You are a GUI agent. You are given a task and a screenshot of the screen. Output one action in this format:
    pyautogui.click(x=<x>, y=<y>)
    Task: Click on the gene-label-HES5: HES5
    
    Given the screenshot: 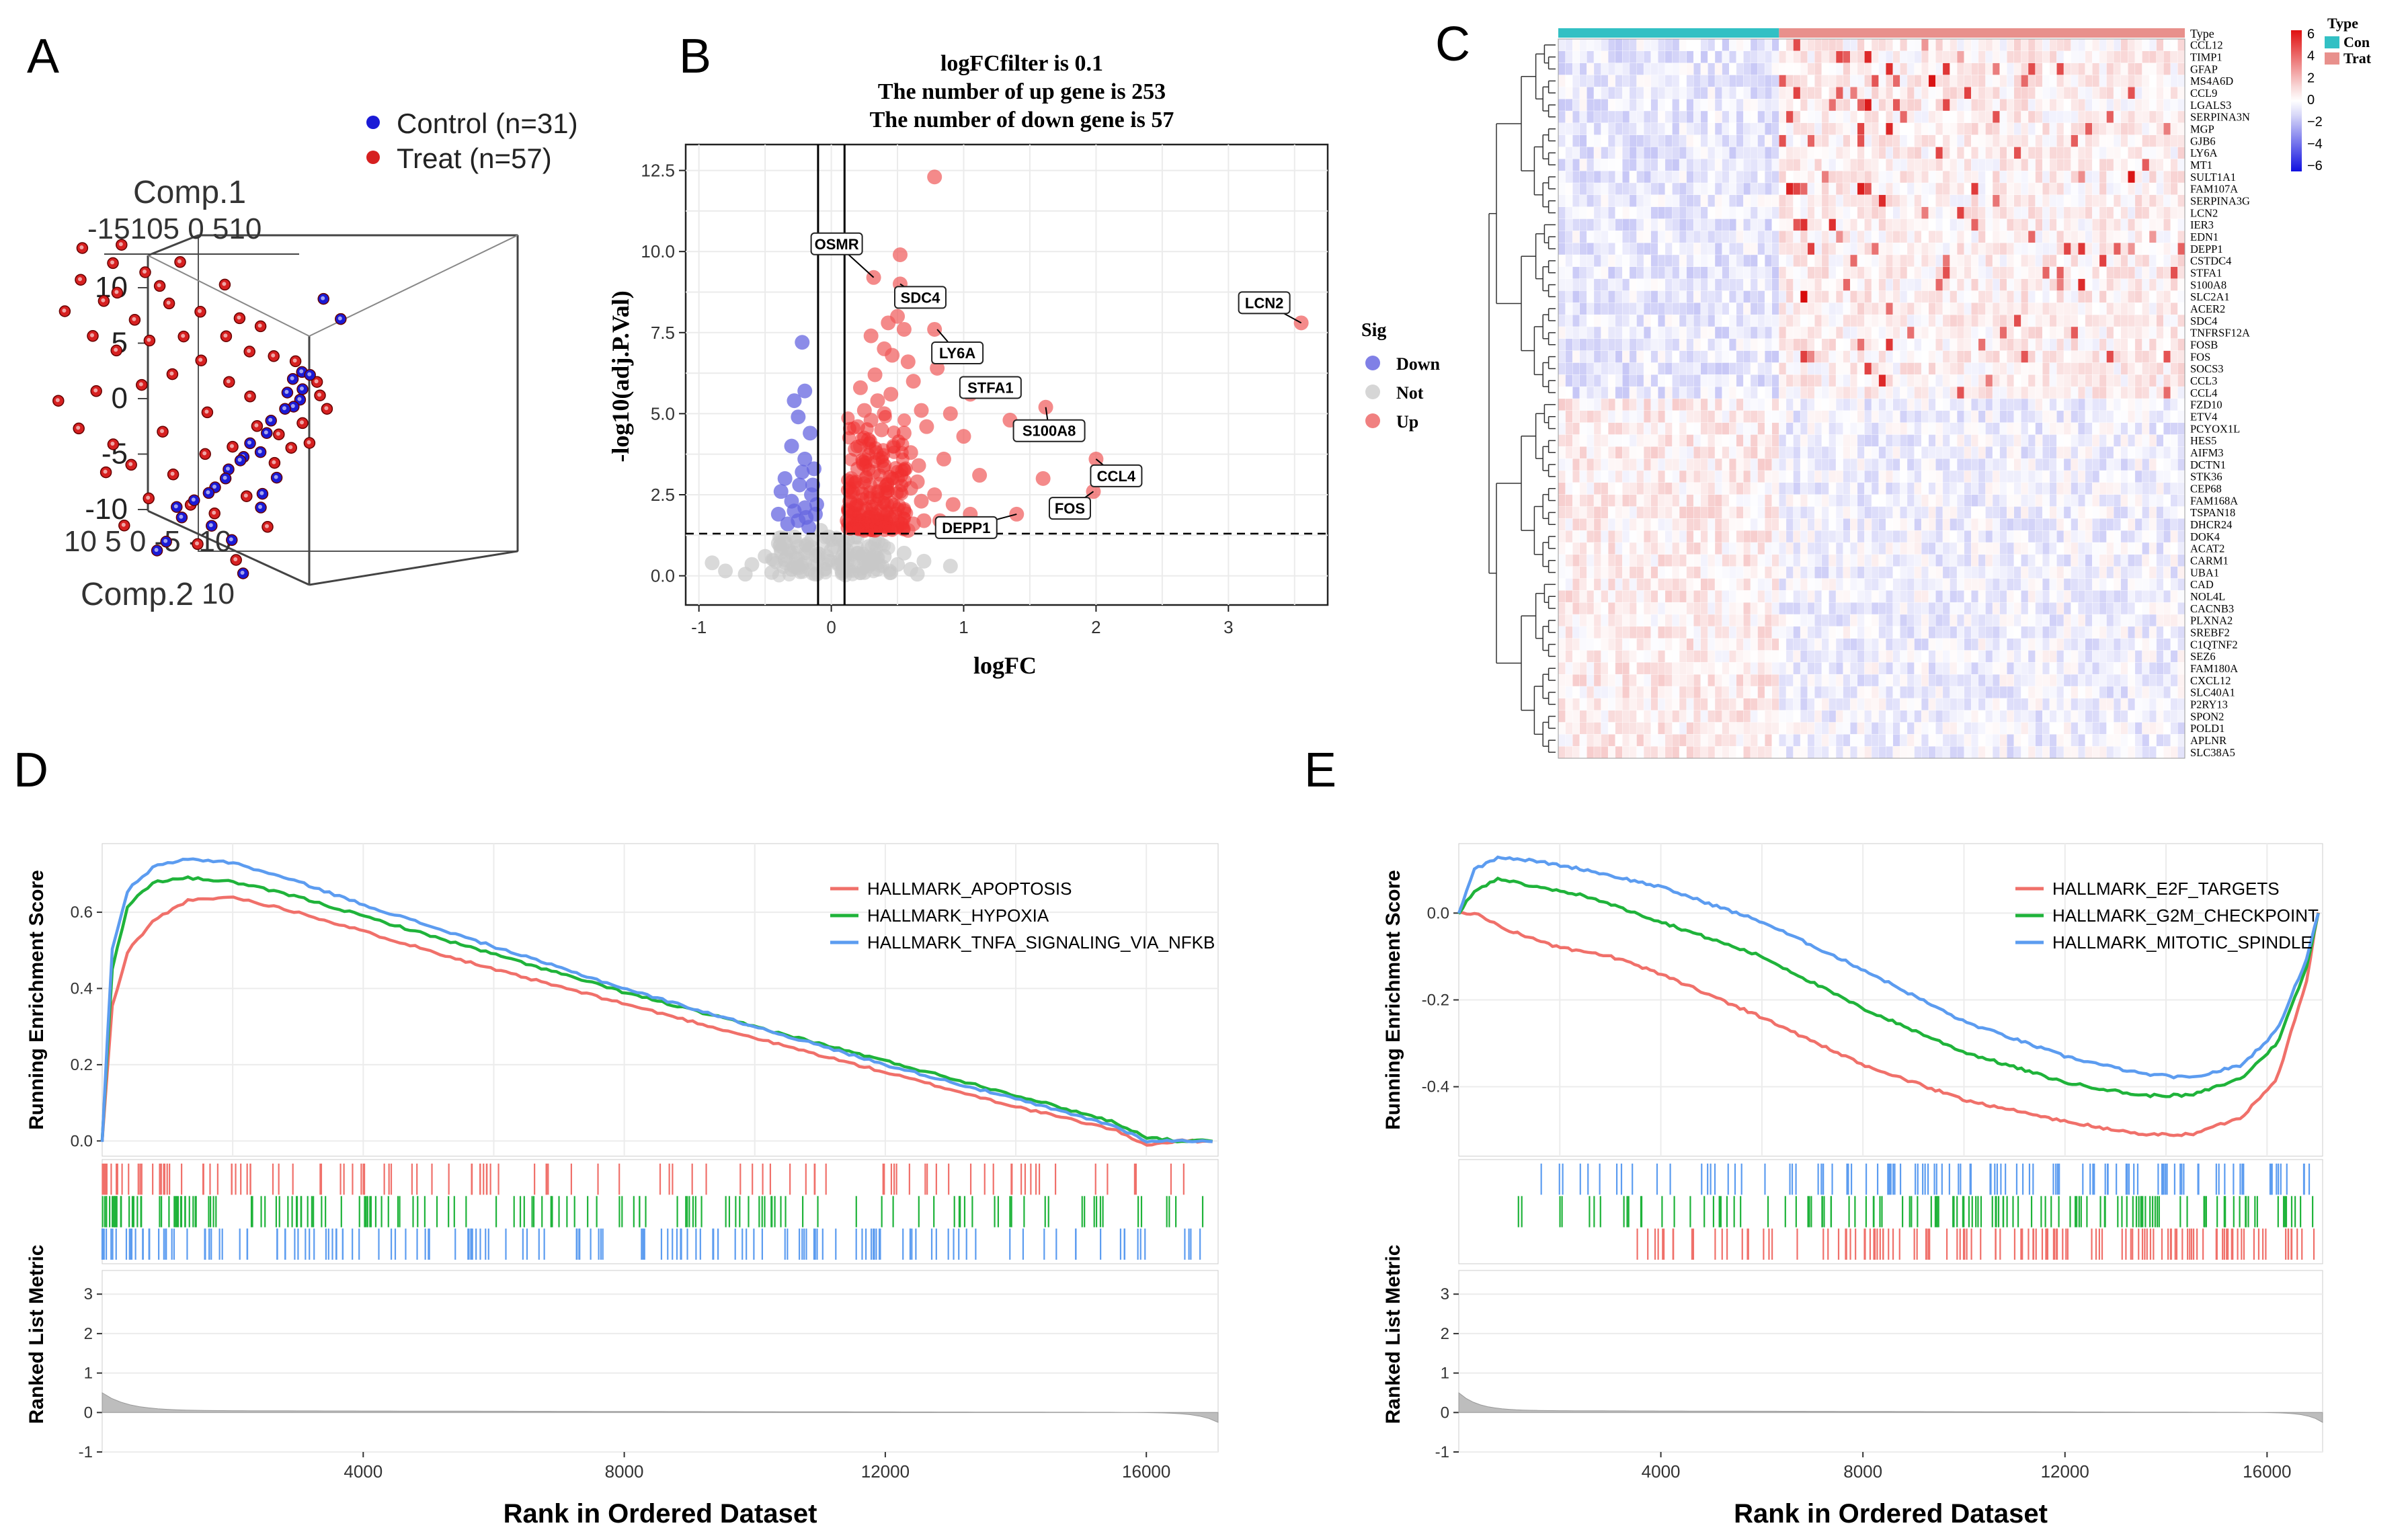 What is the action you would take?
    pyautogui.click(x=2203, y=441)
    